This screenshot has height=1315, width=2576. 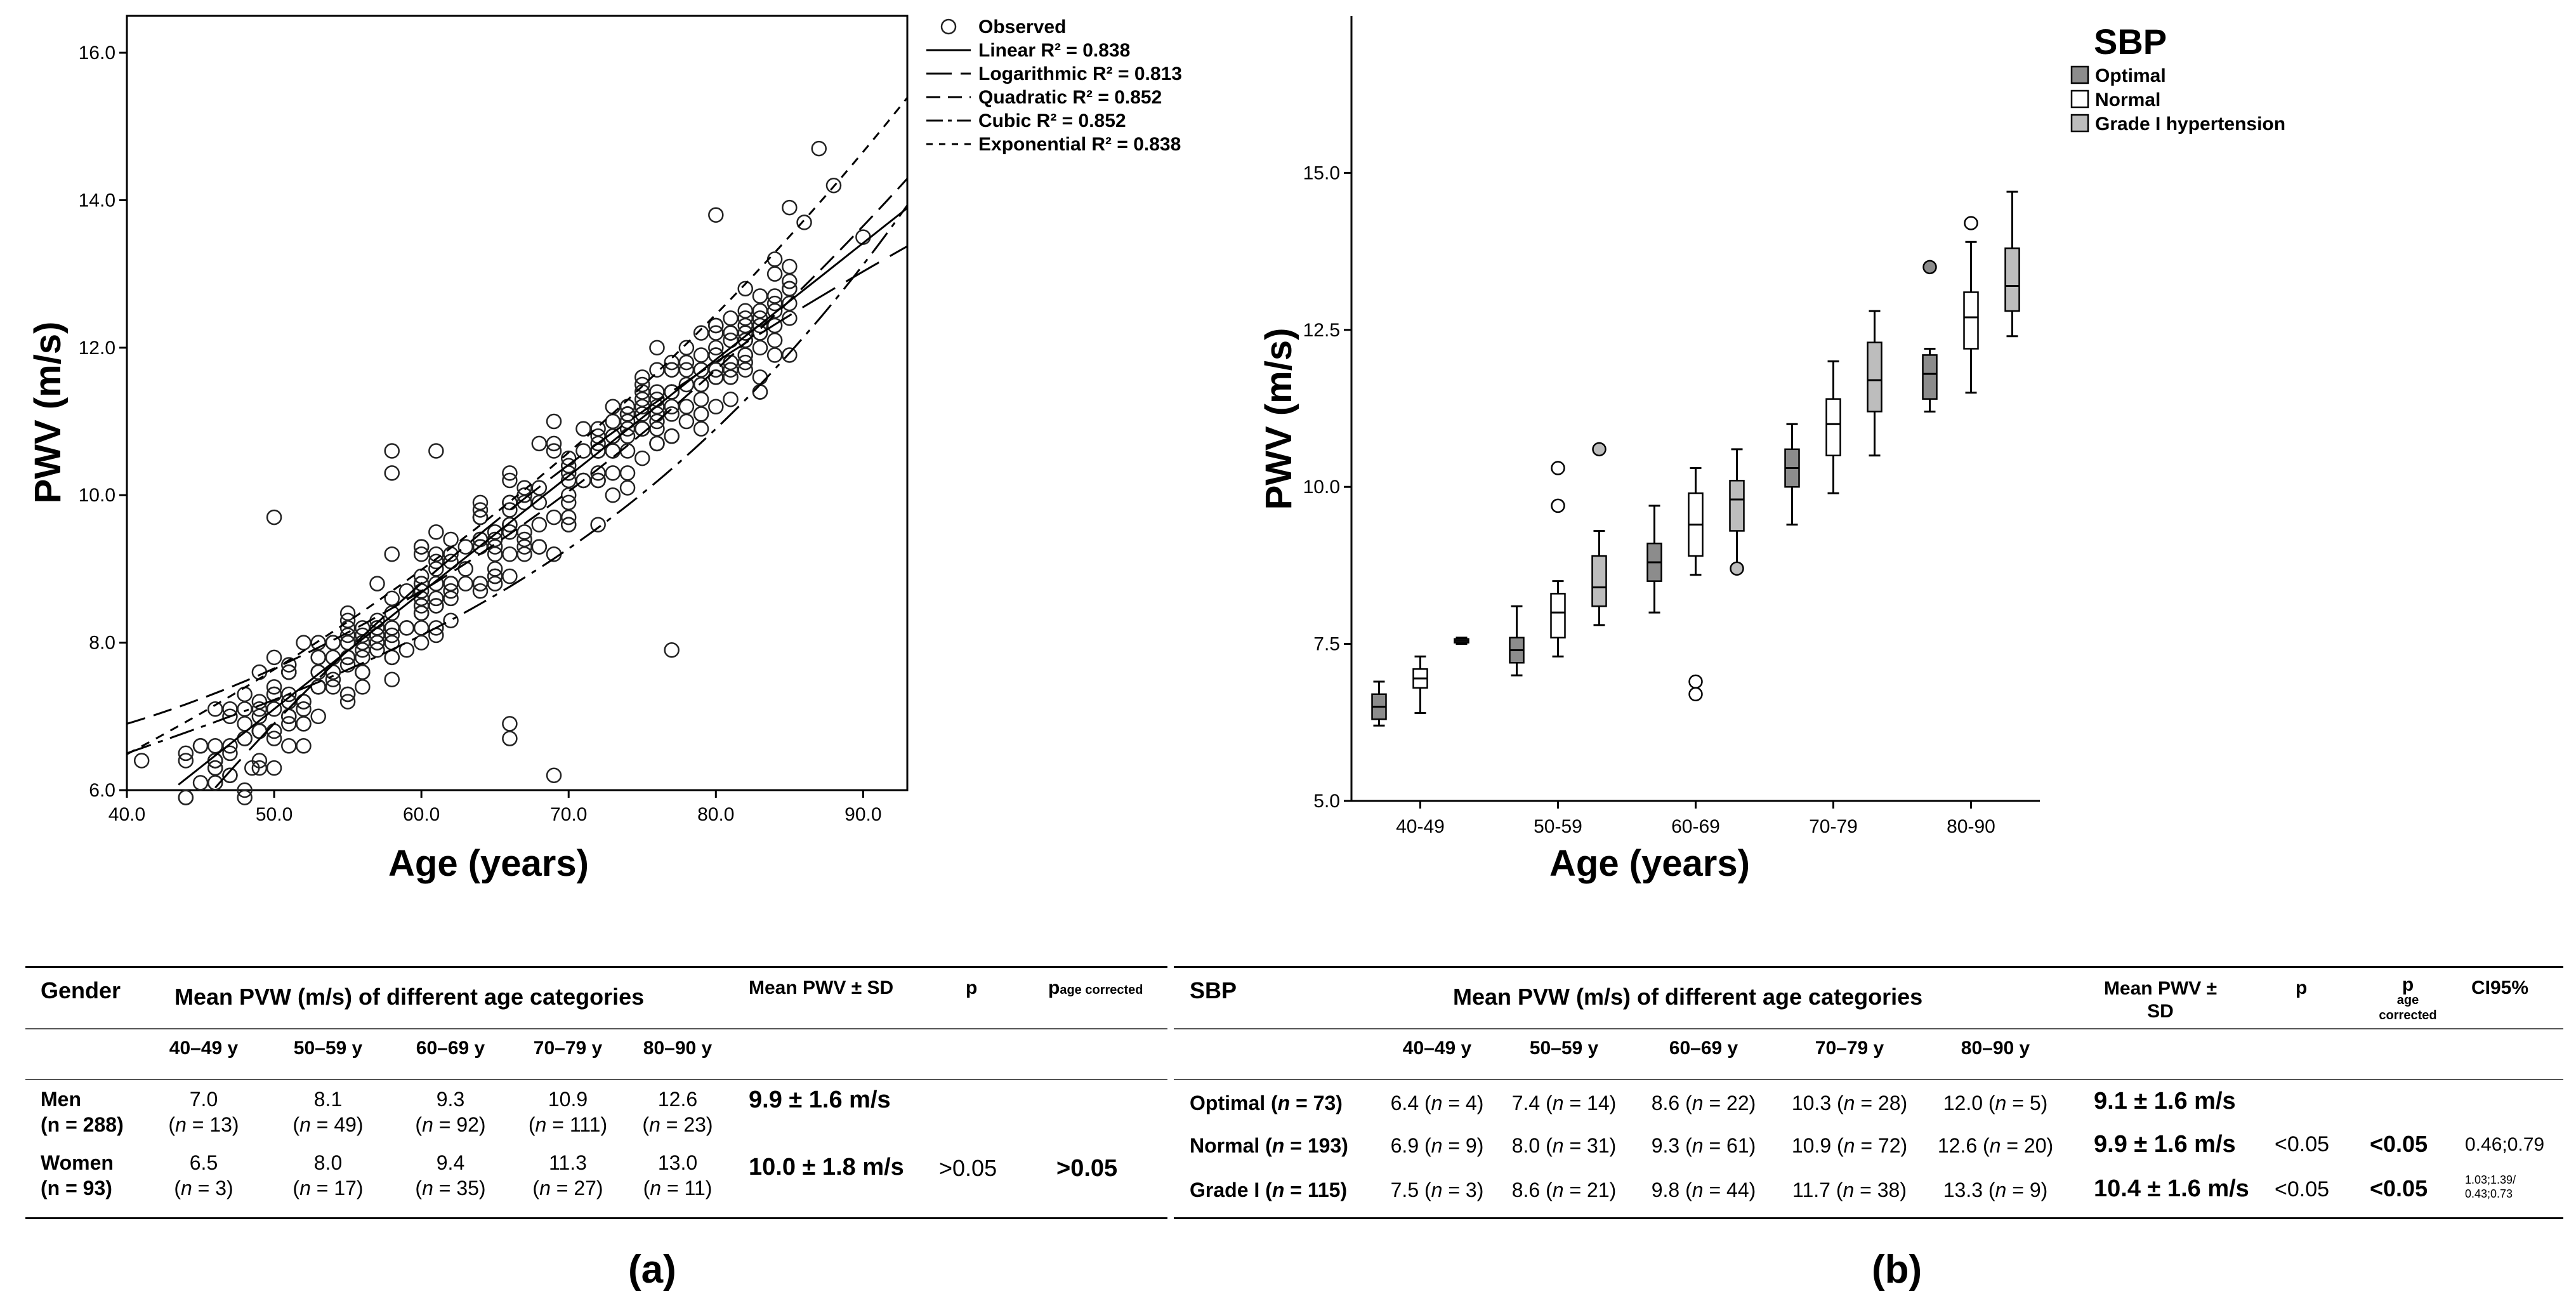 What do you see at coordinates (328, 1112) in the screenshot?
I see `table-a-cell: 8.1 (n = 49)` at bounding box center [328, 1112].